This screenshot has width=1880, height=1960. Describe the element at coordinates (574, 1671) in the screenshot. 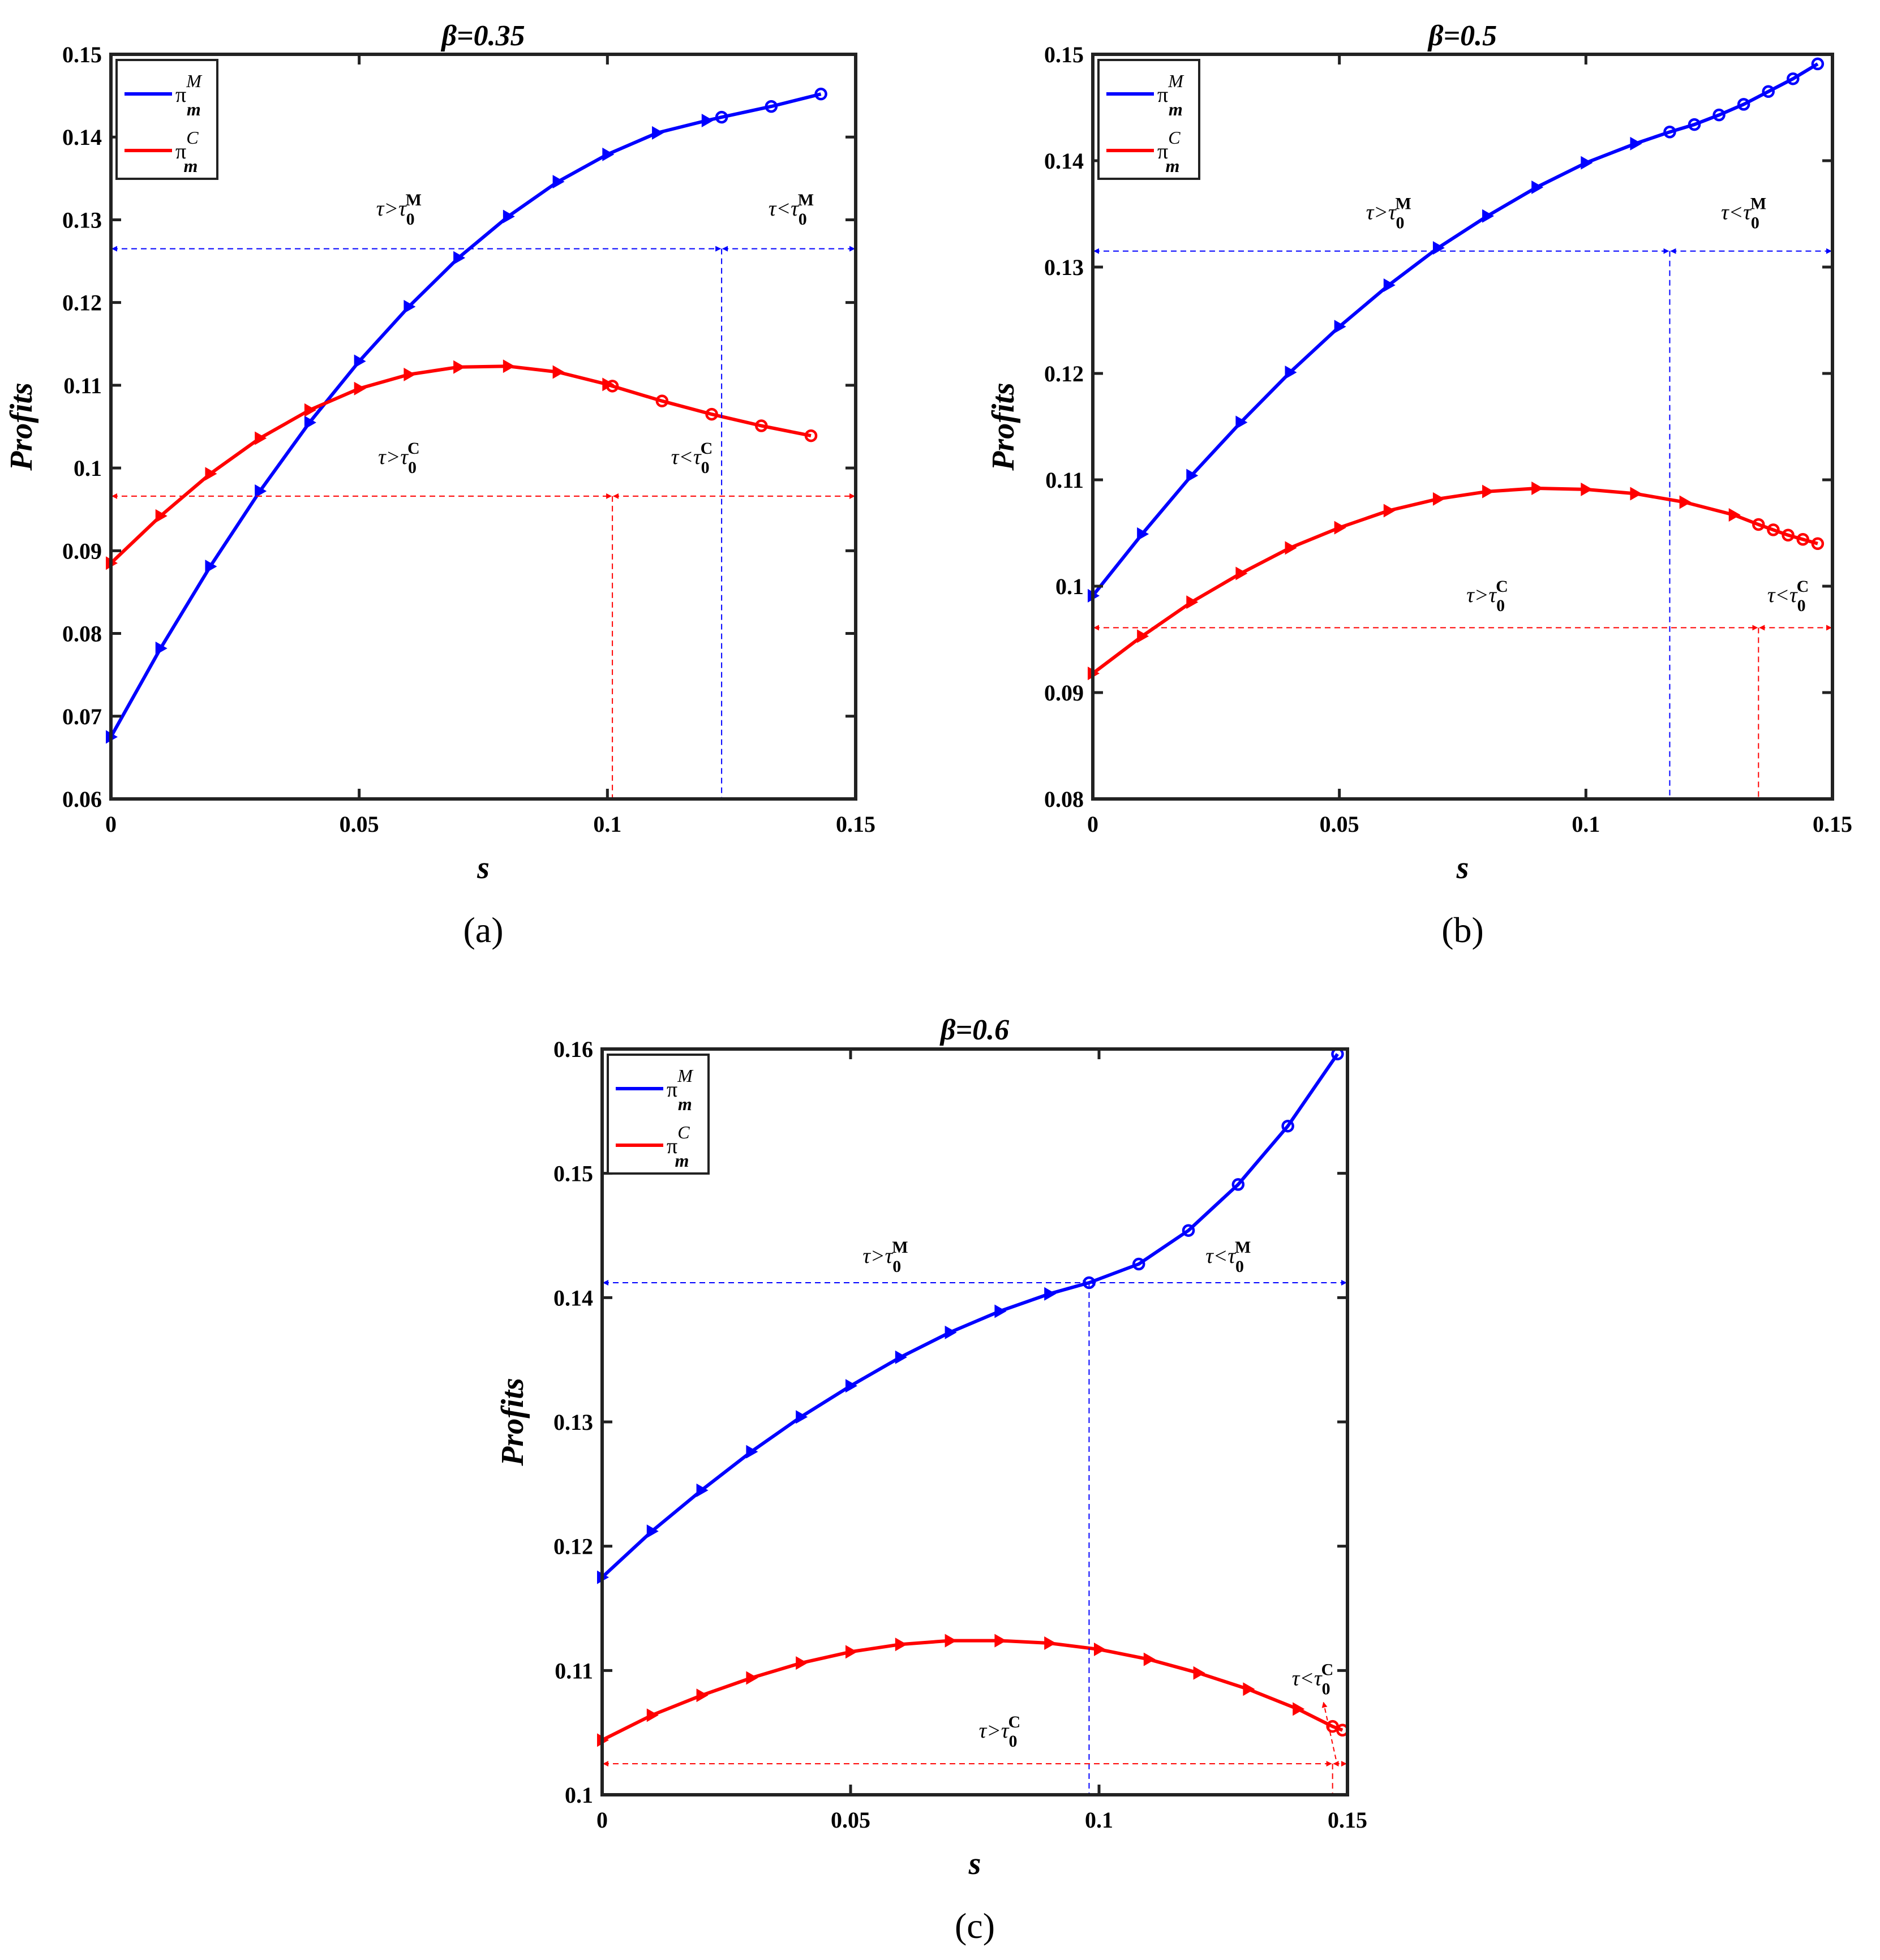

I see `y-tick-label: 0.11` at that location.